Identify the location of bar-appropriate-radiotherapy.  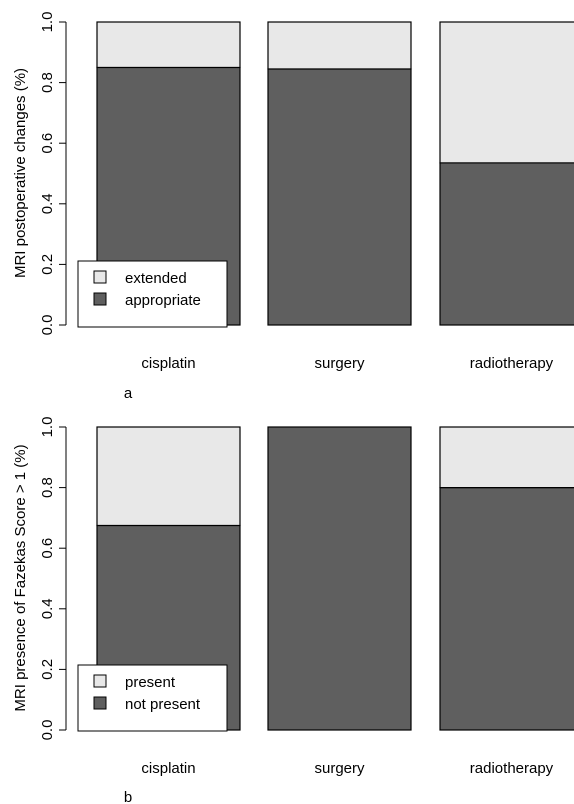
(506, 244).